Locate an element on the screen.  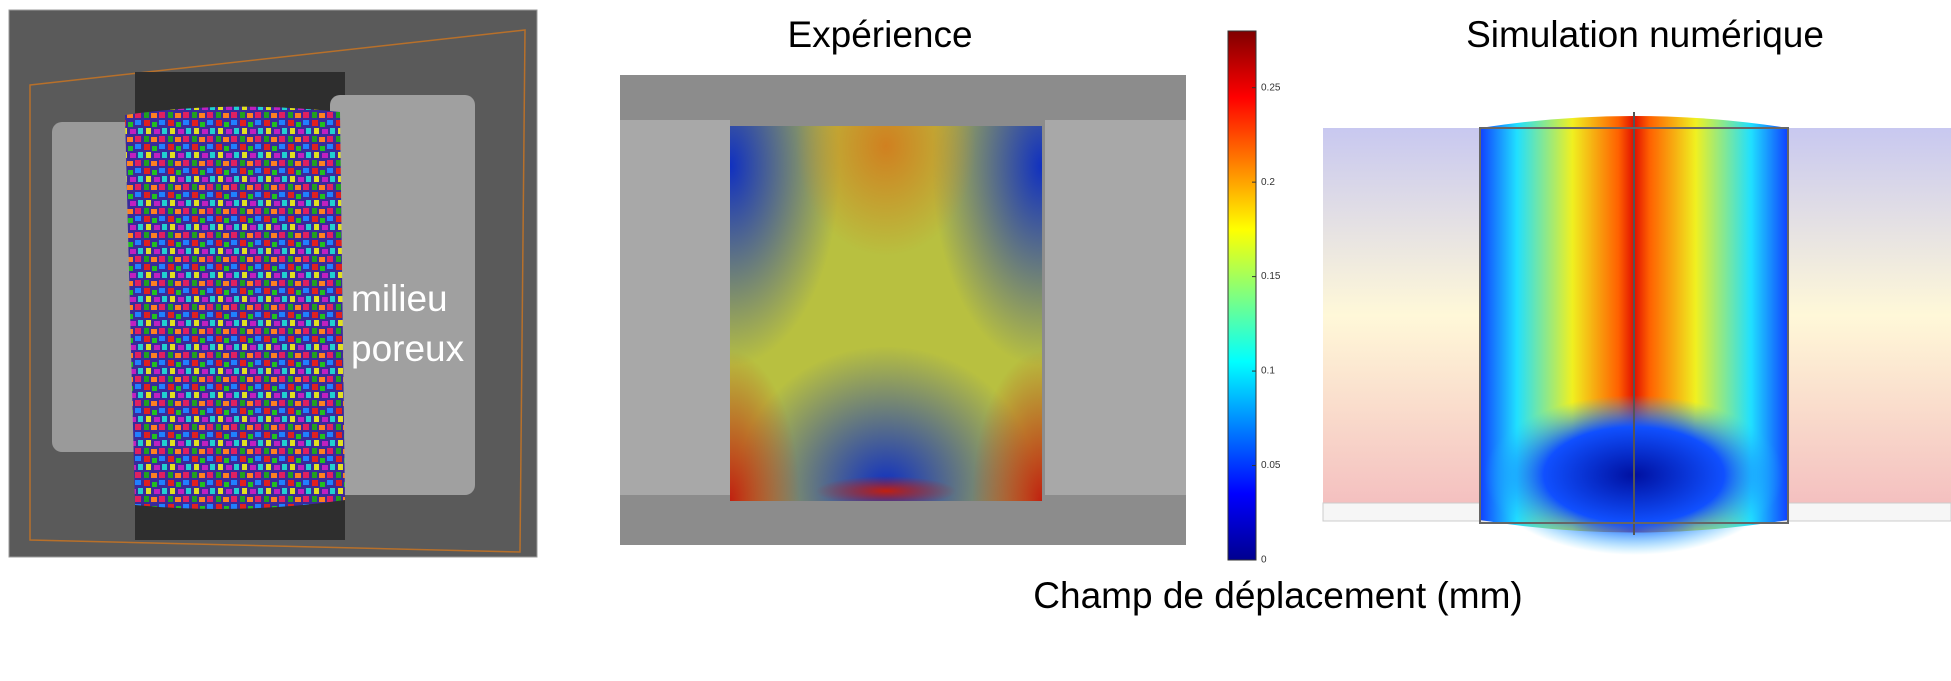
colorbar-tick-label: 0.2 is located at coordinates (1268, 182).